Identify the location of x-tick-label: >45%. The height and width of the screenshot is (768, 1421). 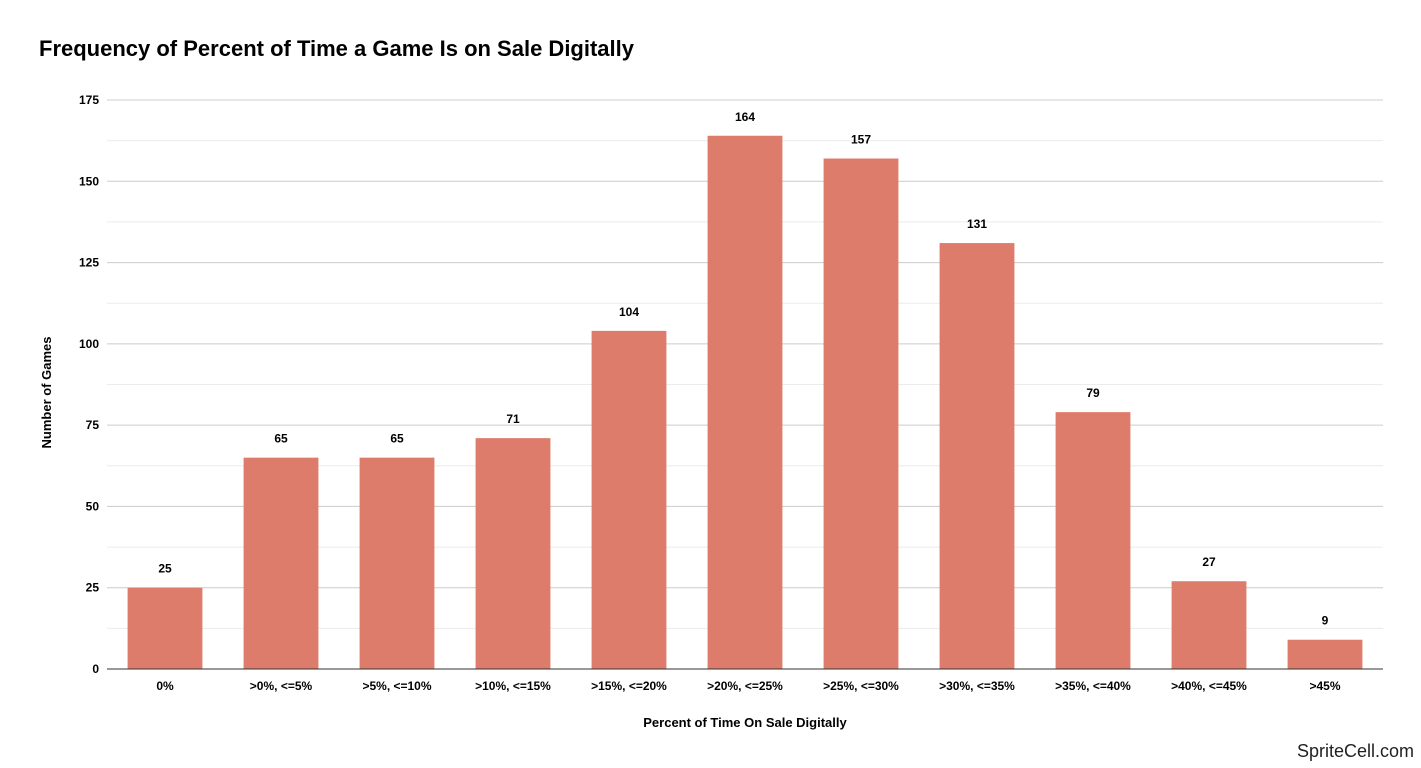
(1324, 686).